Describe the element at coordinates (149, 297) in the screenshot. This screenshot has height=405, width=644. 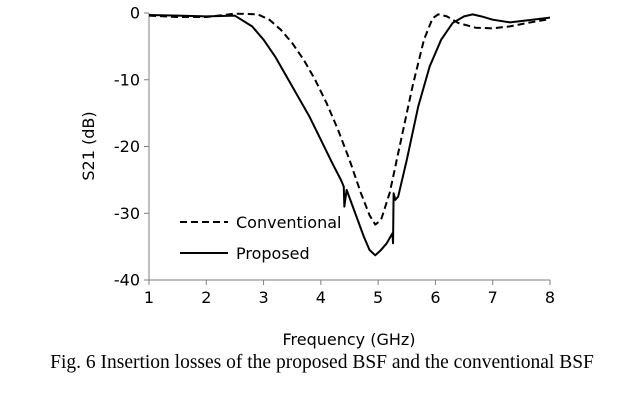
I see `x-tick-label: 1` at that location.